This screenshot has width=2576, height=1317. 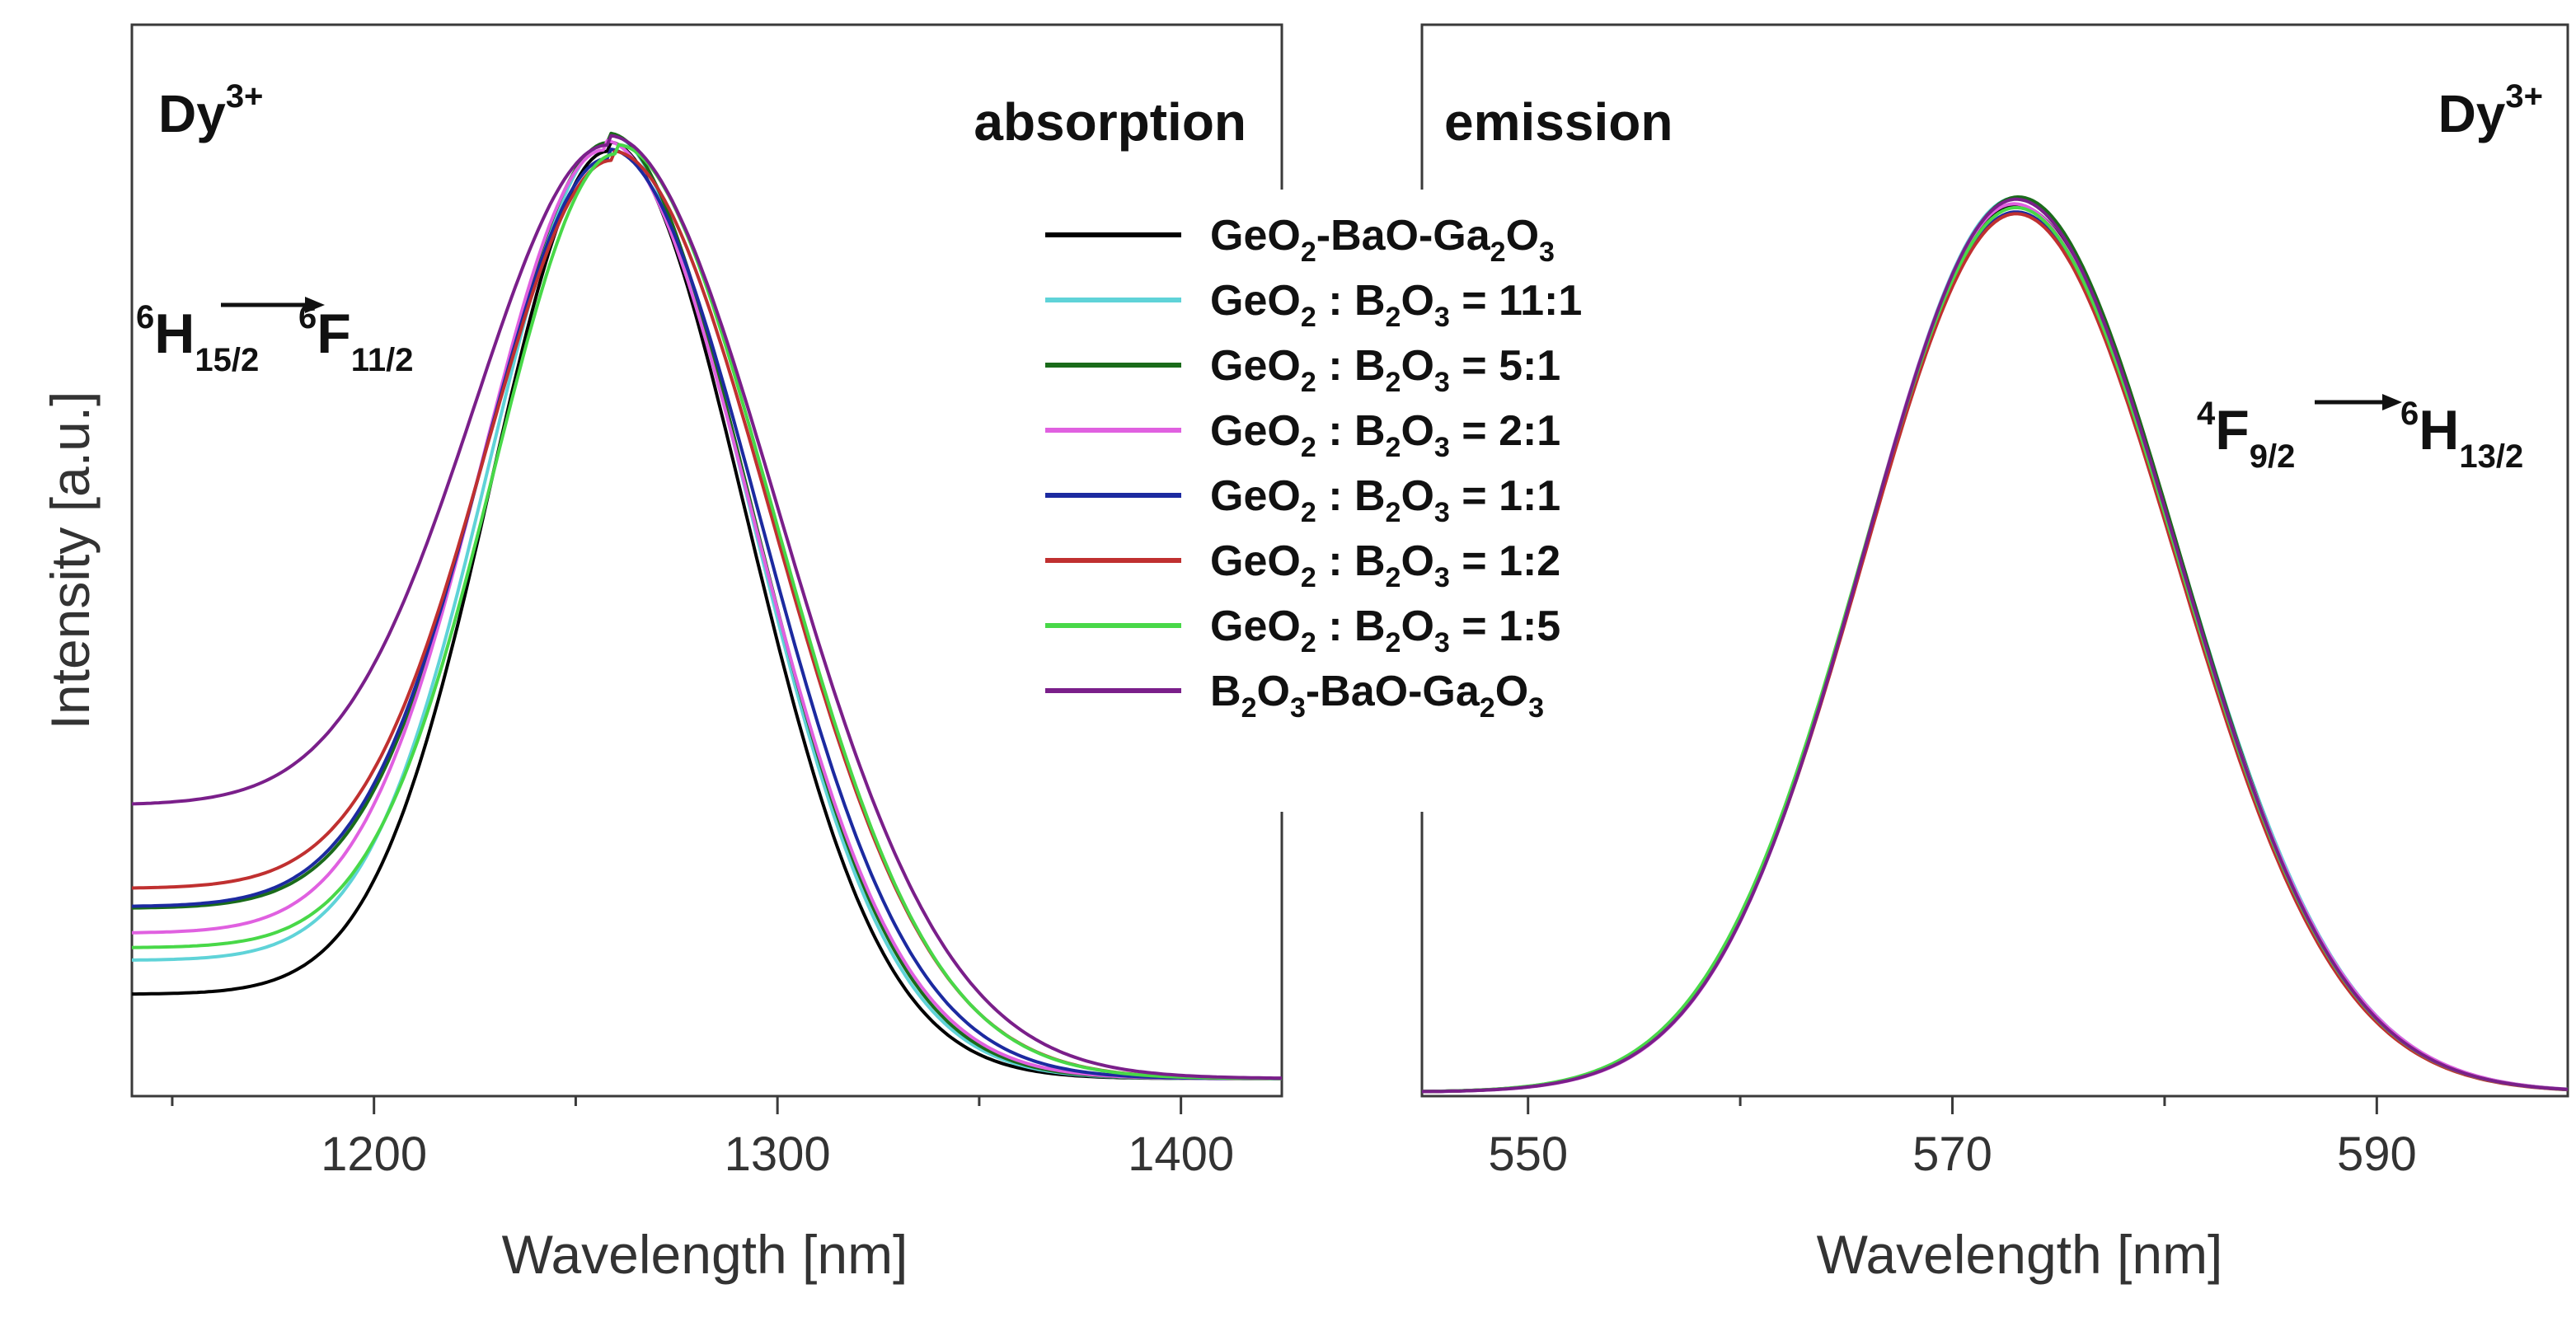 What do you see at coordinates (1528, 1154) in the screenshot?
I see `emission-tick-label: 550` at bounding box center [1528, 1154].